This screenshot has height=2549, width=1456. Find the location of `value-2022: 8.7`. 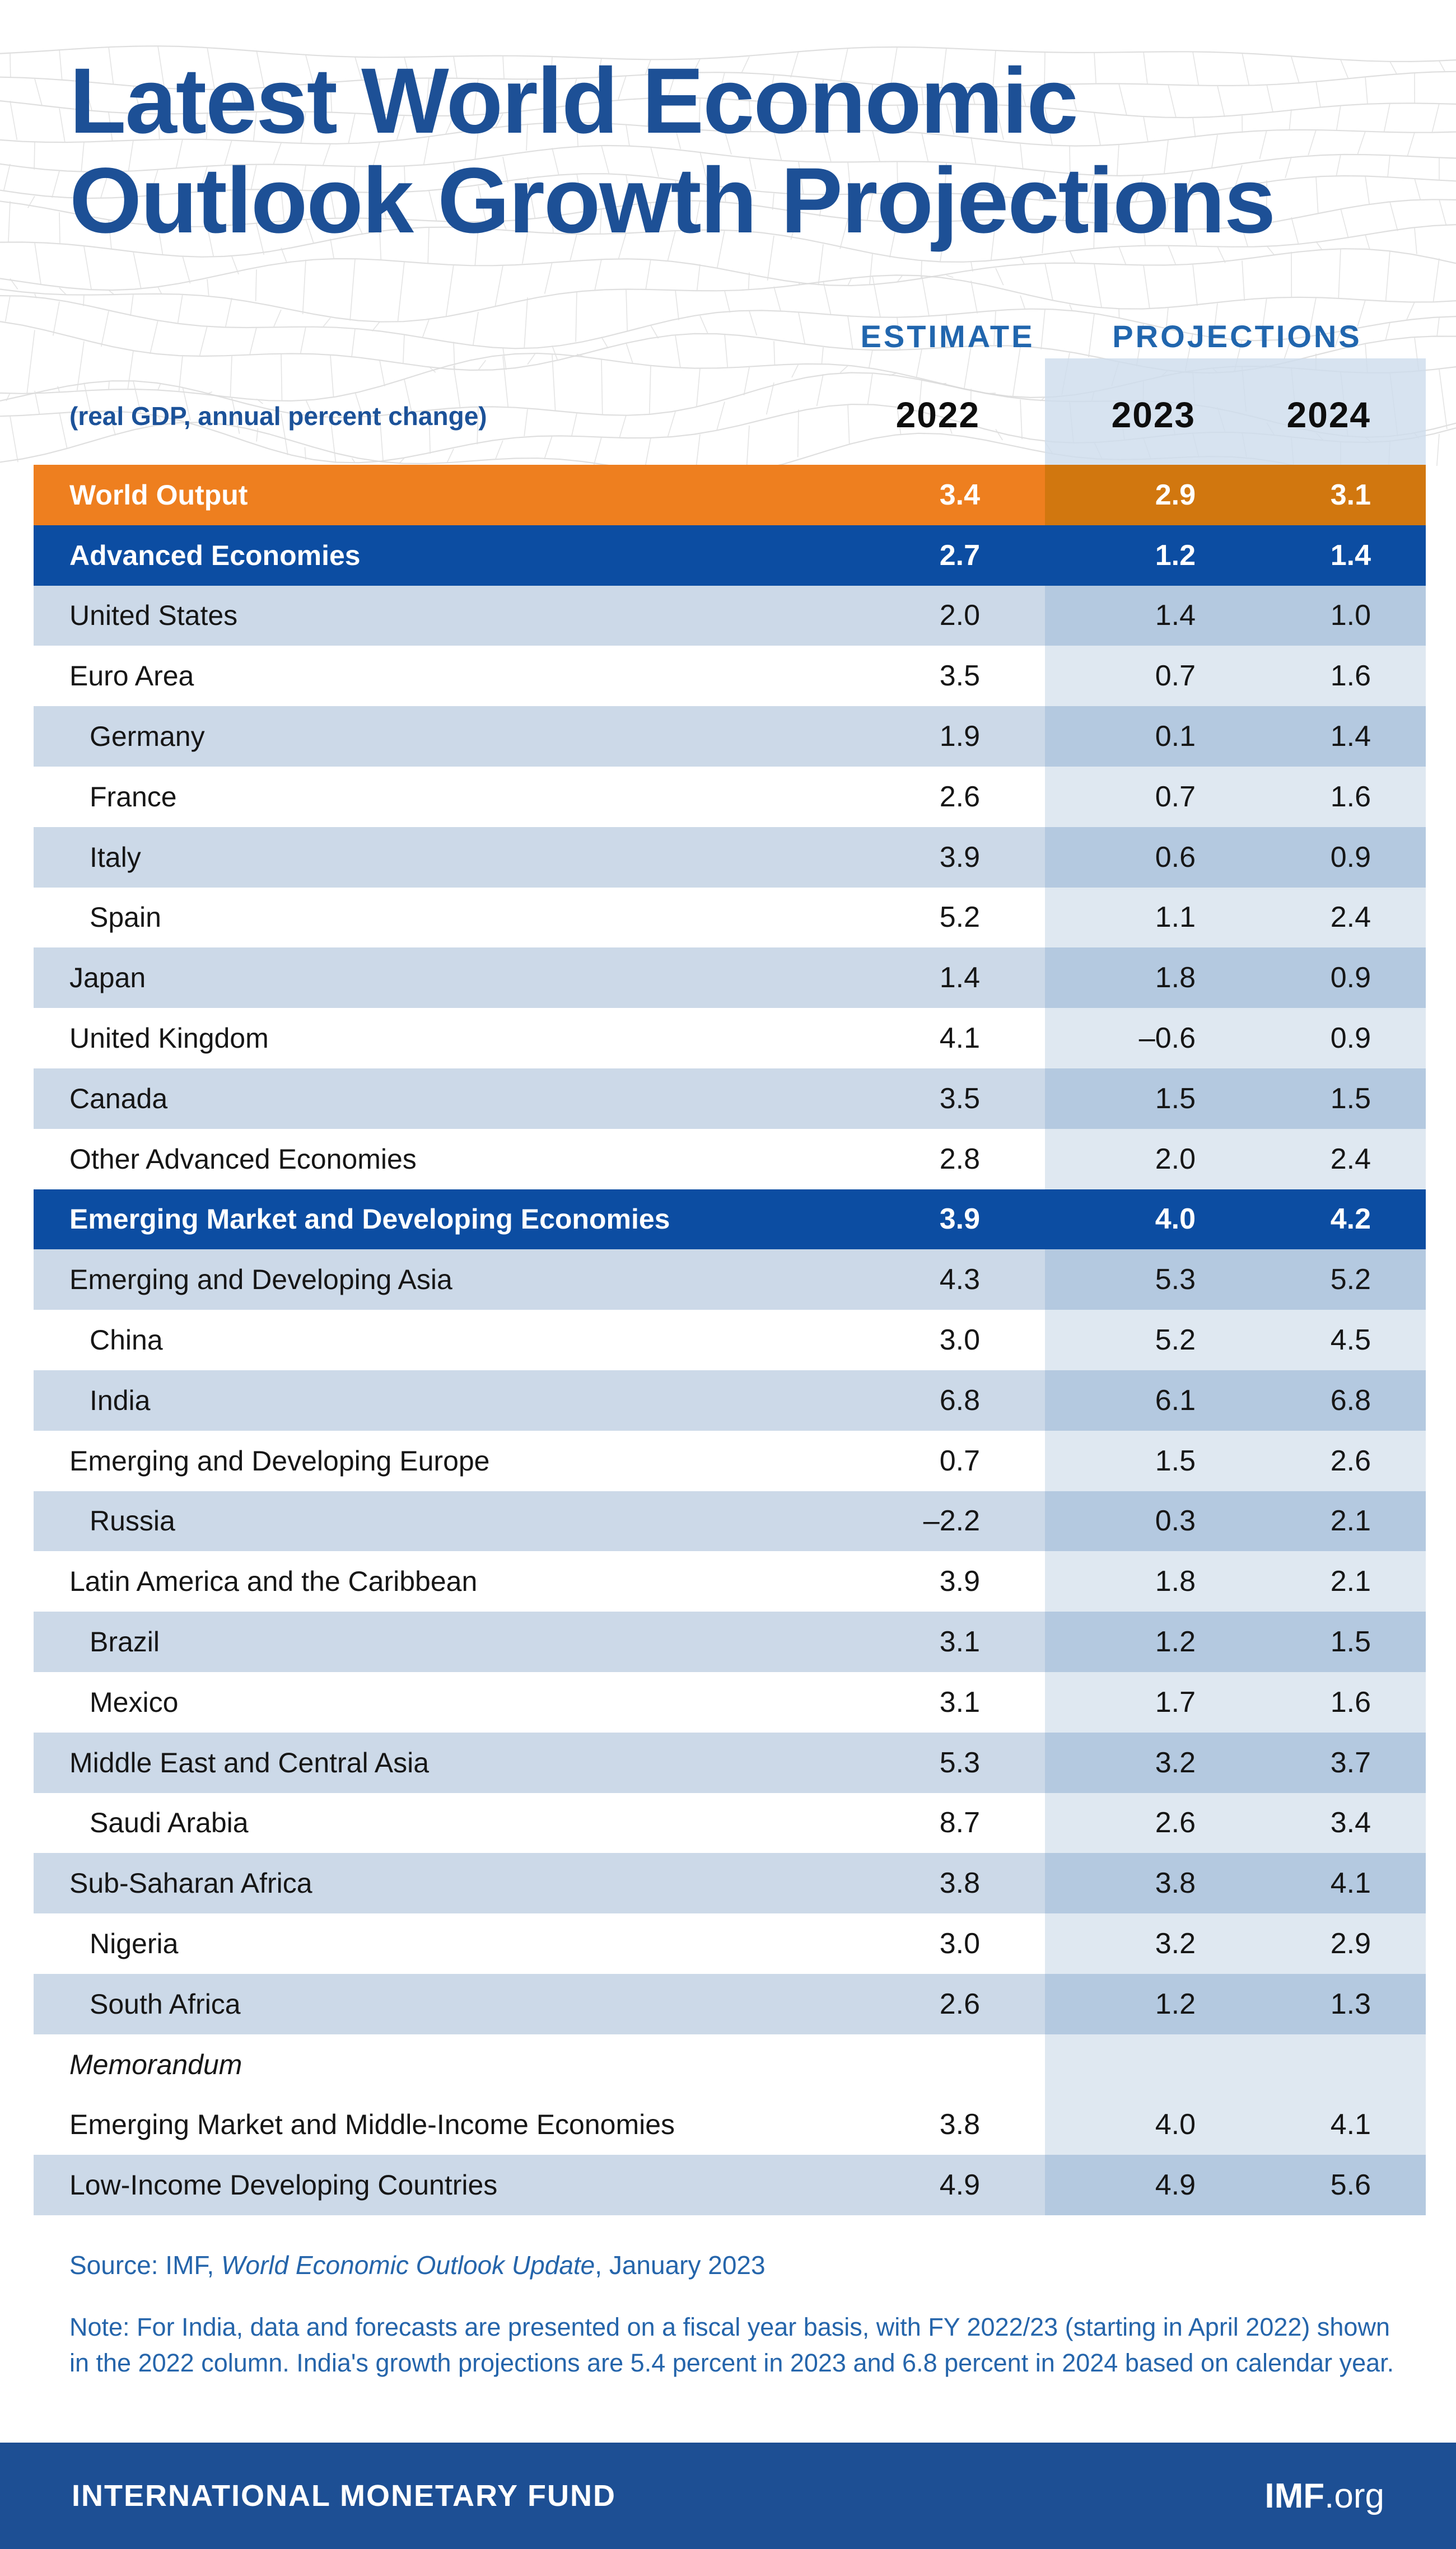

value-2022: 8.7 is located at coordinates (960, 1823).